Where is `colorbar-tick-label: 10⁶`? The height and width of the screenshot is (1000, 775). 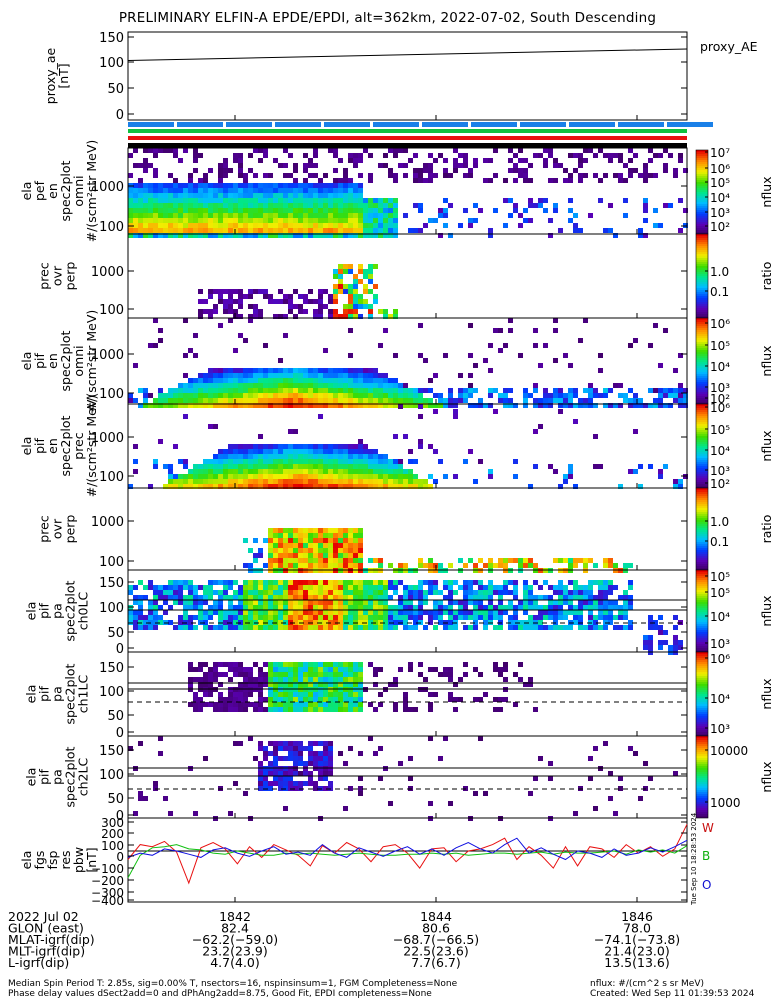
colorbar-tick-label: 10⁶ is located at coordinates (720, 408).